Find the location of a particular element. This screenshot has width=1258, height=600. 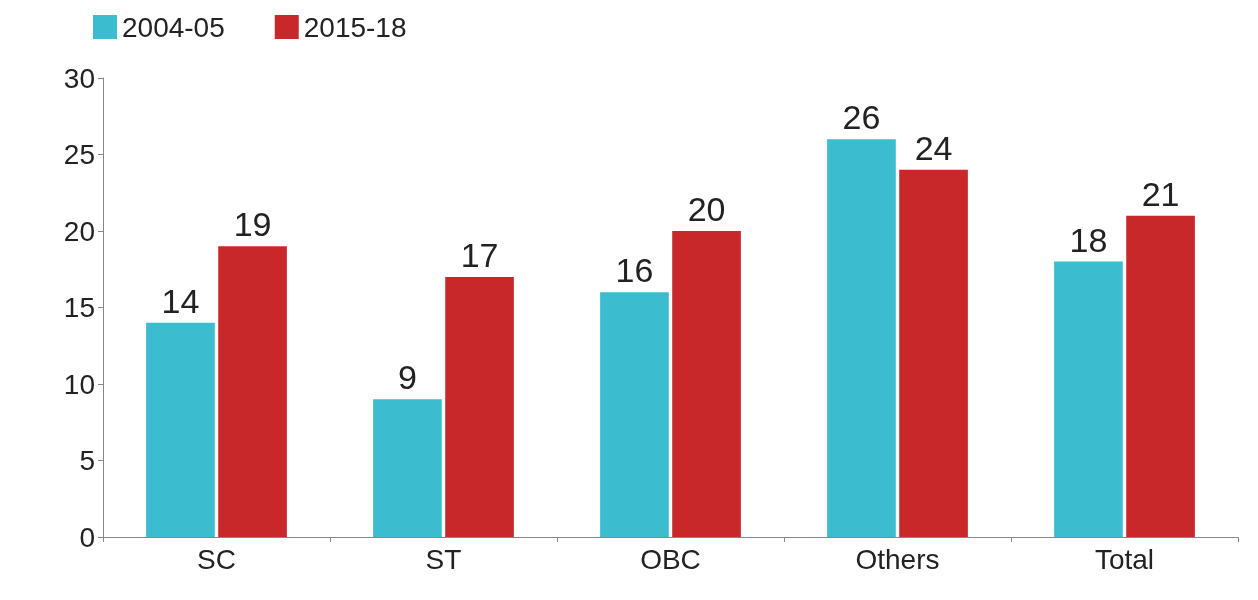

x-tick-label: SC is located at coordinates (216, 559).